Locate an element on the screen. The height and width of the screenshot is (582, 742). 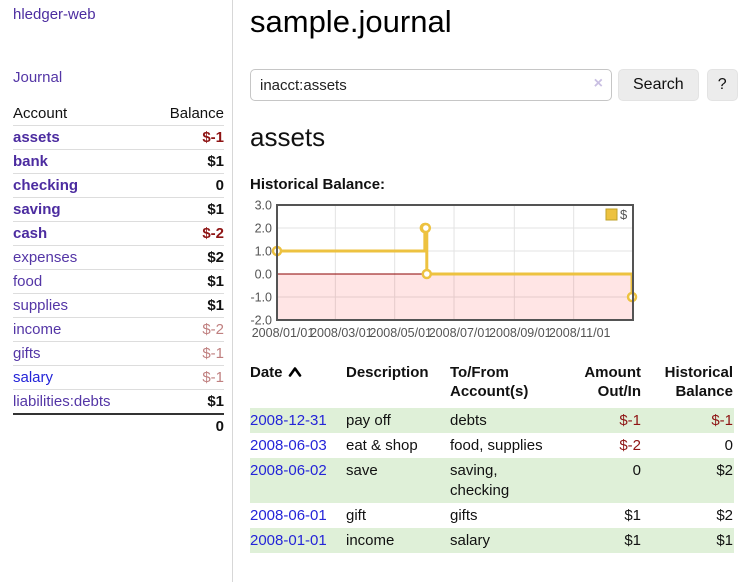
account-cell: bank is located at coordinates (81, 161).